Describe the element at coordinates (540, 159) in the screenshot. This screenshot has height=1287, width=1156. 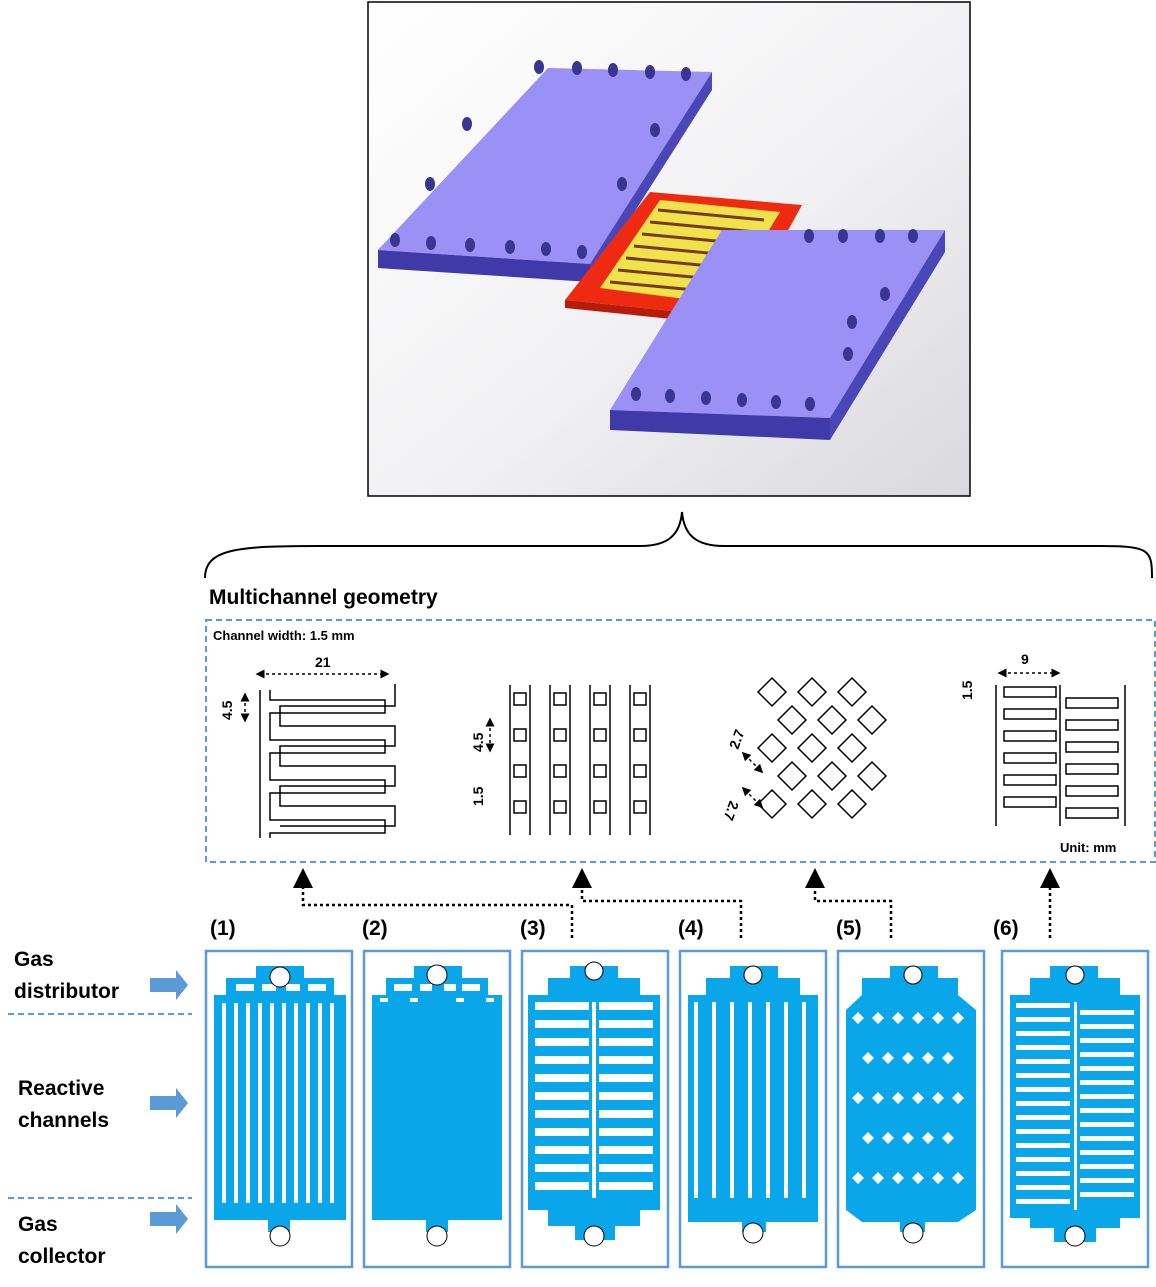
I see `top-plate-holes` at that location.